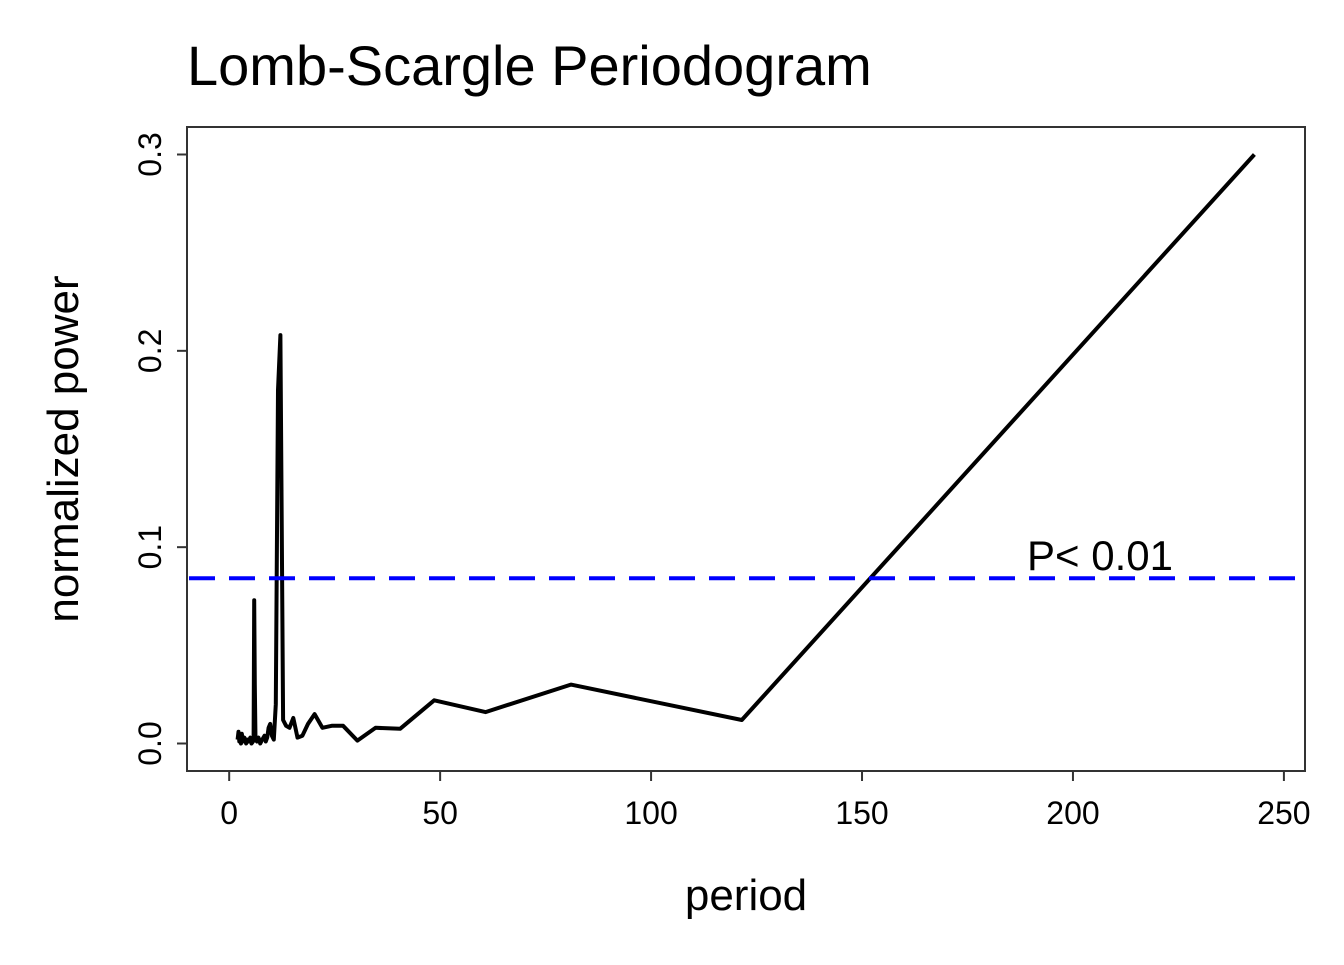 The image size is (1344, 965). What do you see at coordinates (529, 65) in the screenshot?
I see `chart-title: Lomb-Scargle Periodogram` at bounding box center [529, 65].